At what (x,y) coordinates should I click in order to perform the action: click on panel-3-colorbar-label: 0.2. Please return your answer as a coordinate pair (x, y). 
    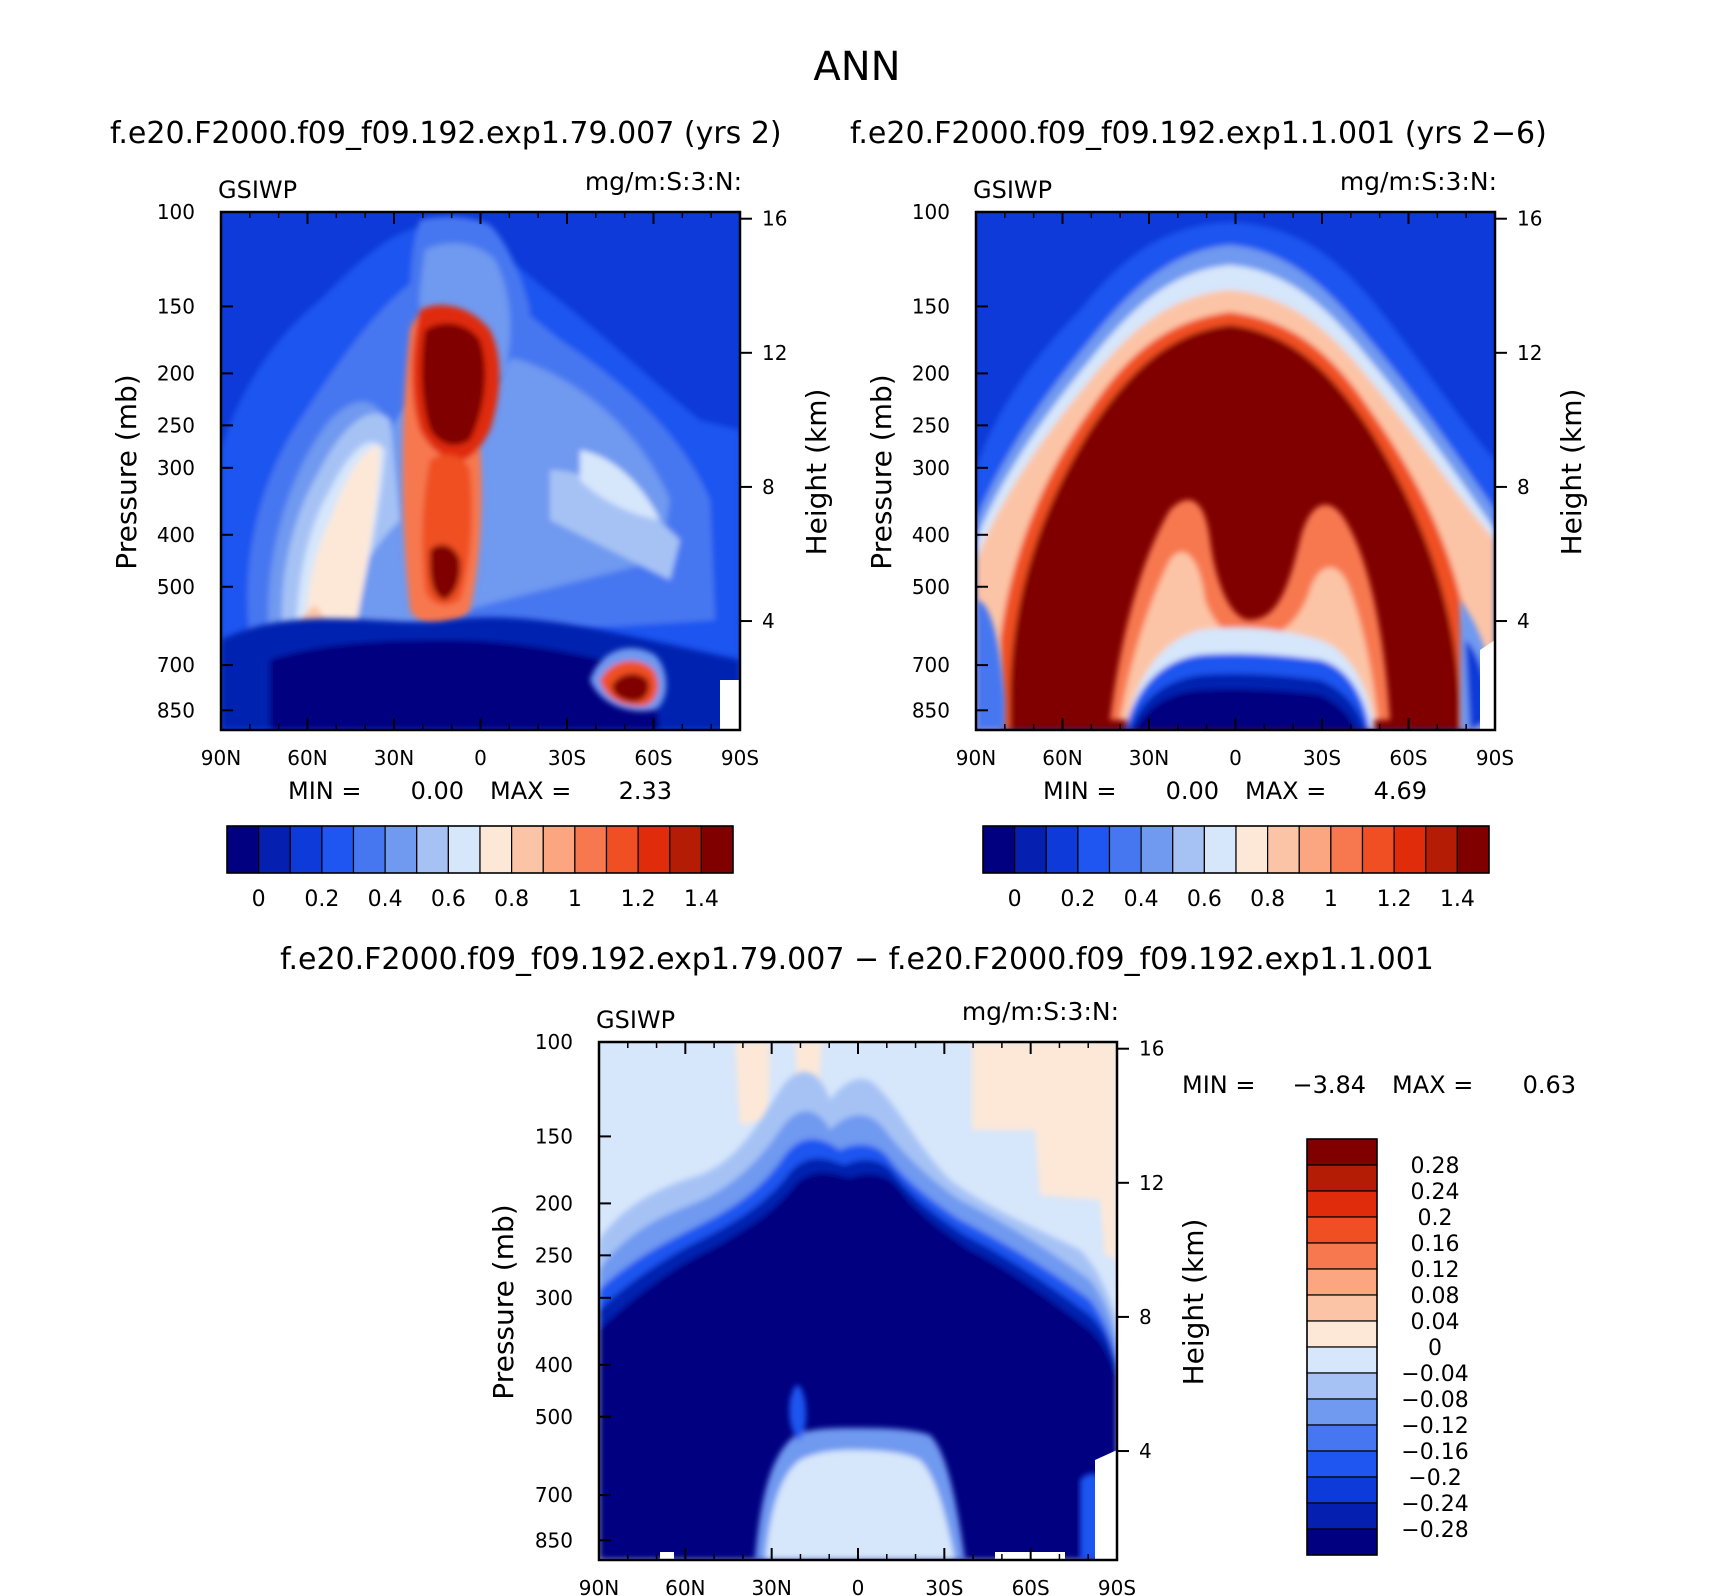
    Looking at the image, I should click on (1435, 1218).